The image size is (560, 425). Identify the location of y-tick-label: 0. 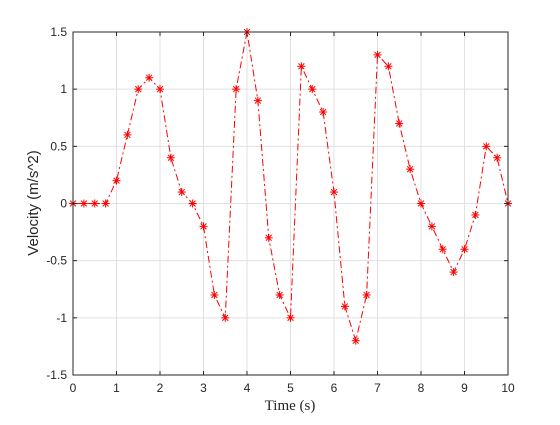
(63, 204).